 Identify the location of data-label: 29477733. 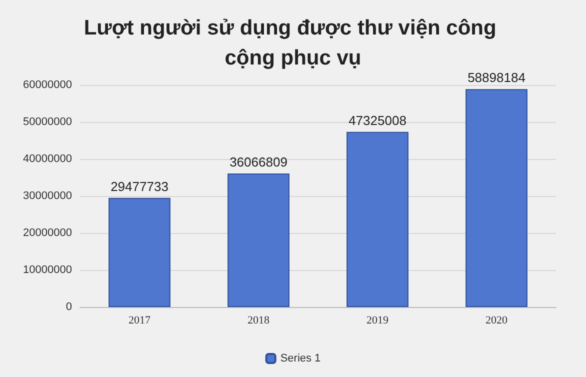
(139, 186).